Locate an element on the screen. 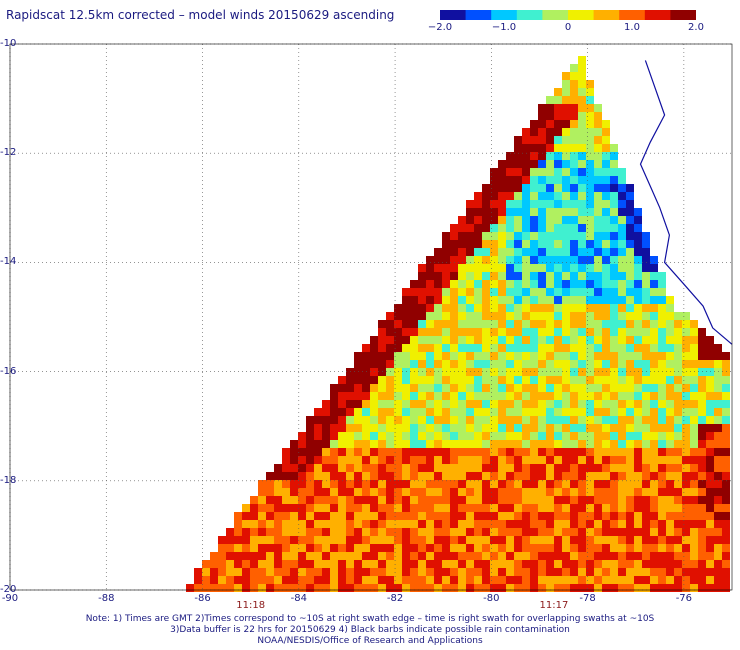  latitude-label: -10 is located at coordinates (8, 43).